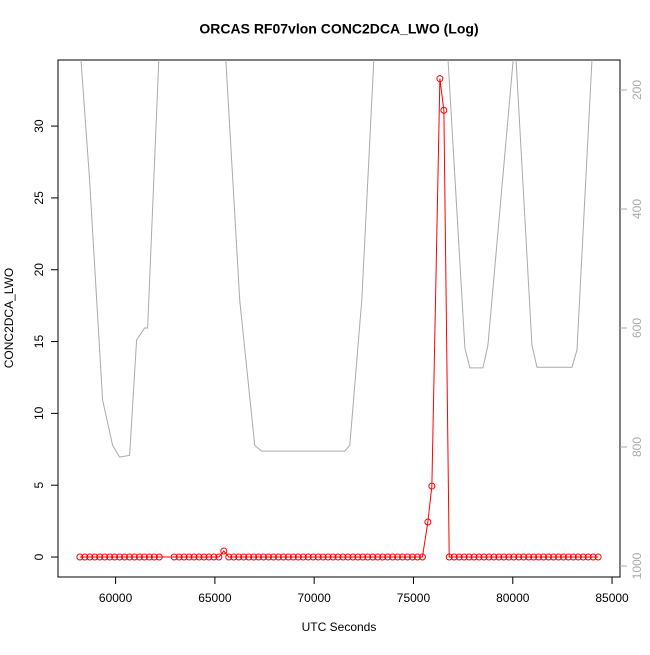 Image resolution: width=650 pixels, height=655 pixels. What do you see at coordinates (39, 270) in the screenshot?
I see `y-tick-label: 20` at bounding box center [39, 270].